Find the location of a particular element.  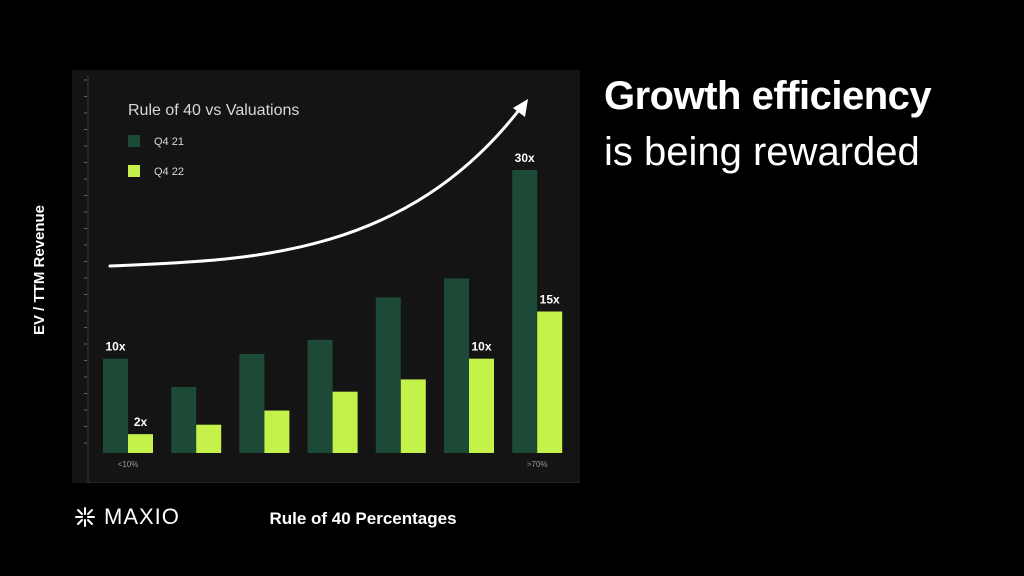

chart-title: Rule of 40 vs Valuations is located at coordinates (213, 110).